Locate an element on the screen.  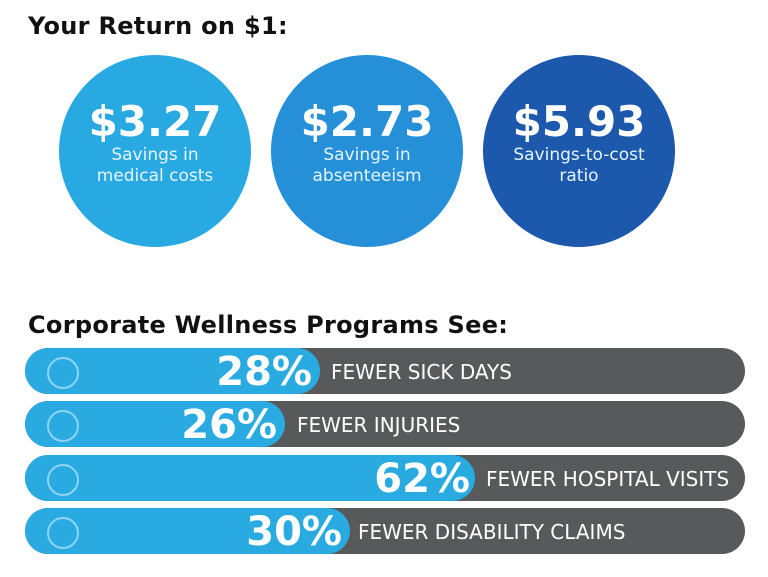
return-label: ratio is located at coordinates (579, 176).